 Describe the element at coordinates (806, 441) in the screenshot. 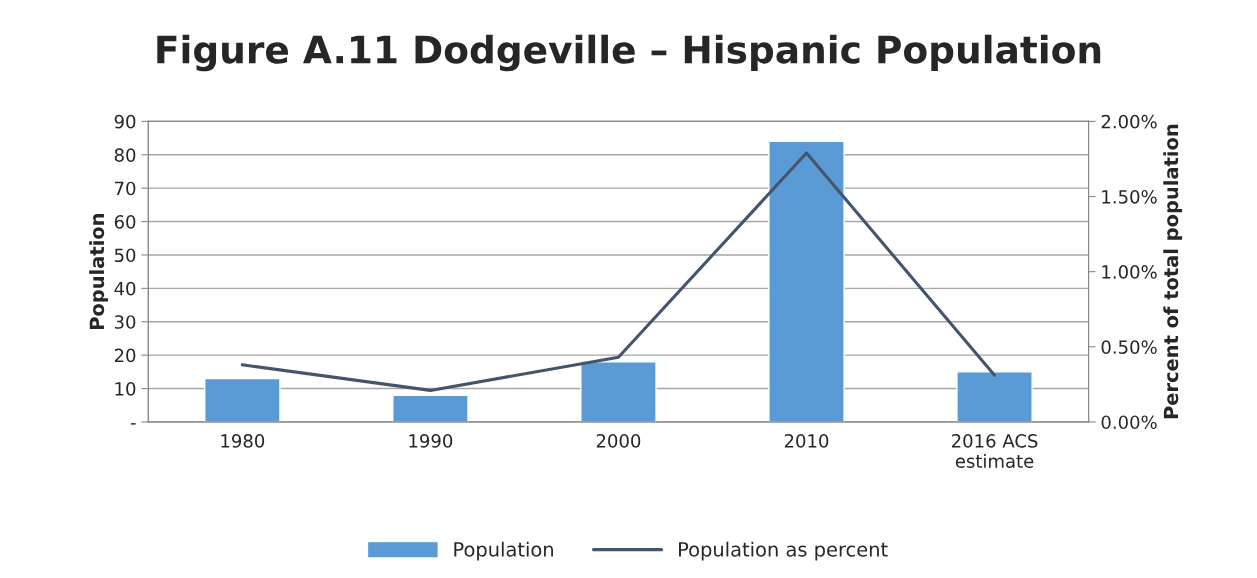

I see `x-tick-label: 2010` at that location.